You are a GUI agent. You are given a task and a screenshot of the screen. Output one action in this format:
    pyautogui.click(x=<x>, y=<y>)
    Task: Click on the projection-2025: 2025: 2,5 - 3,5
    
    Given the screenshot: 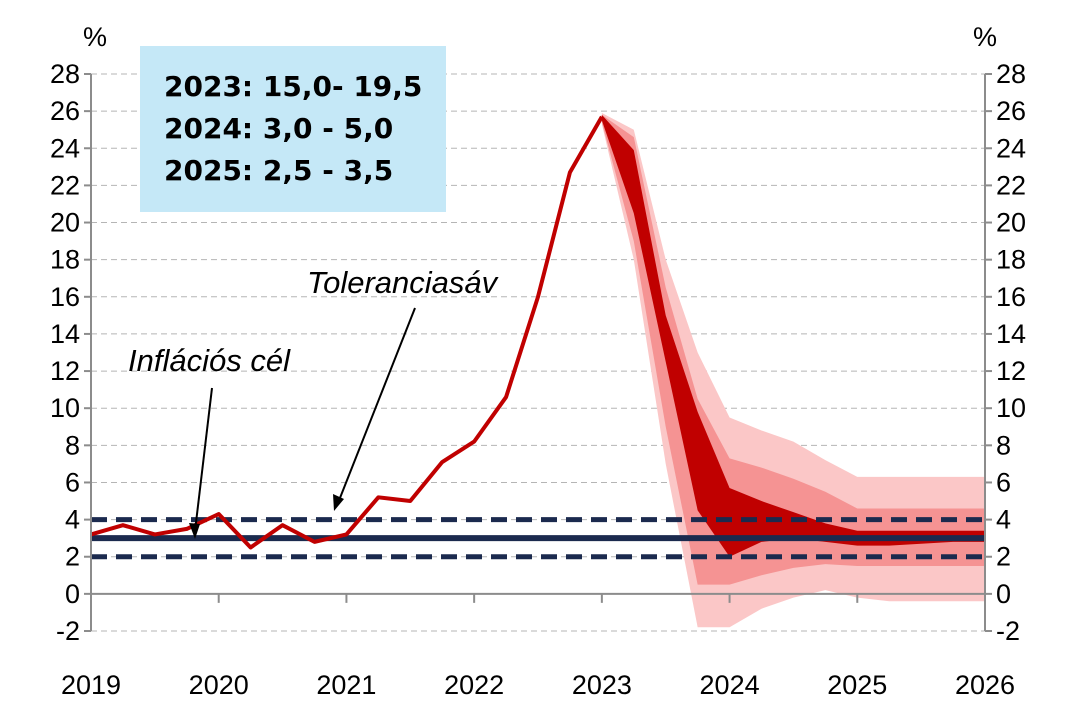 What is the action you would take?
    pyautogui.click(x=279, y=170)
    